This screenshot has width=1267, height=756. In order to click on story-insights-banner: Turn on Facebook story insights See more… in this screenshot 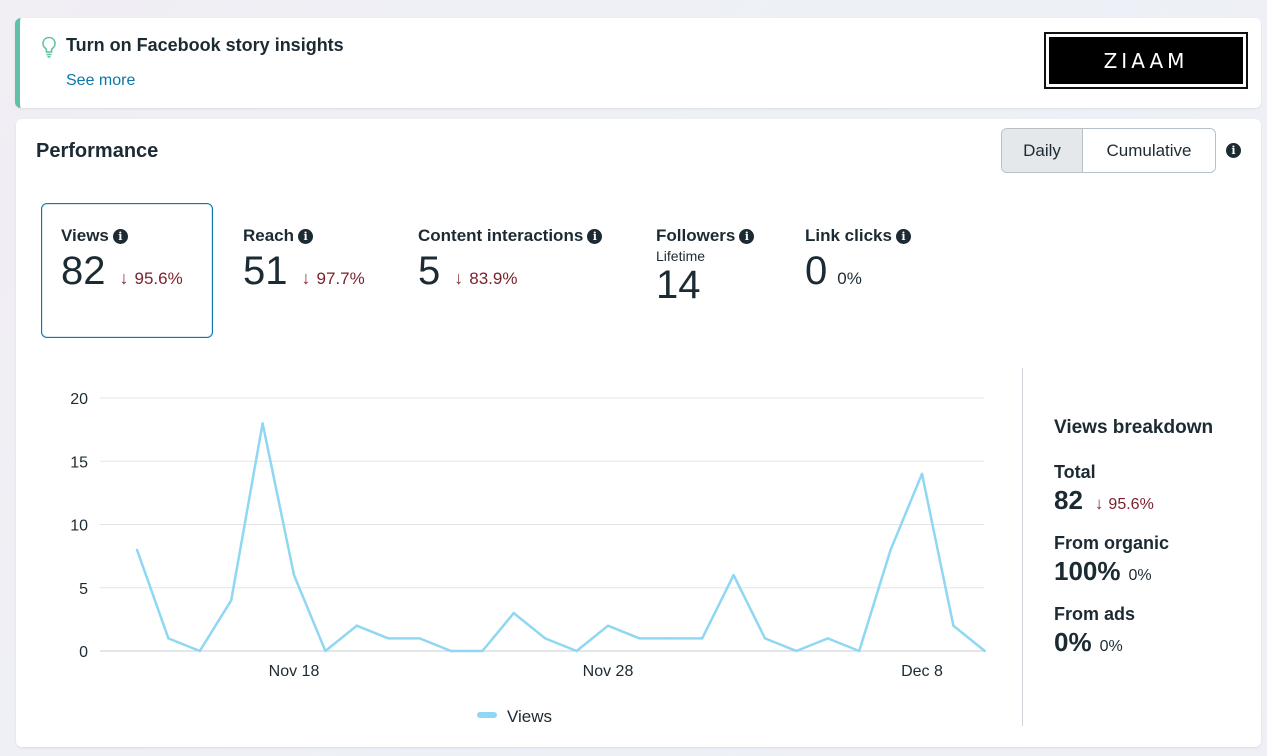, I will do `click(638, 63)`.